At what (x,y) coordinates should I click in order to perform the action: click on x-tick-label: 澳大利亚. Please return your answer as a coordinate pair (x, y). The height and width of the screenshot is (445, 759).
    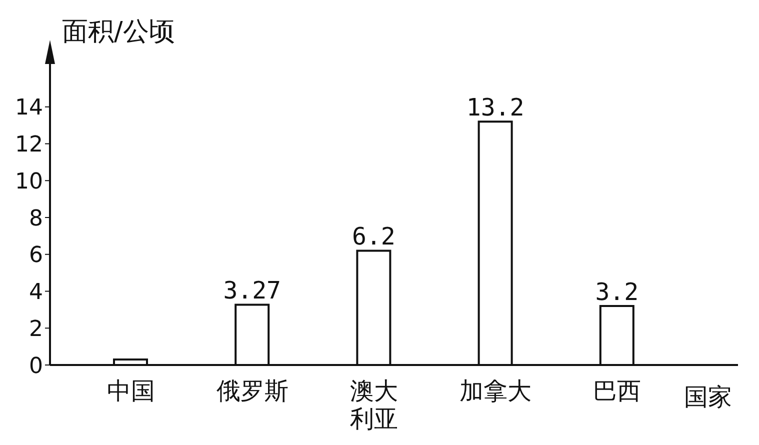
    Looking at the image, I should click on (374, 405).